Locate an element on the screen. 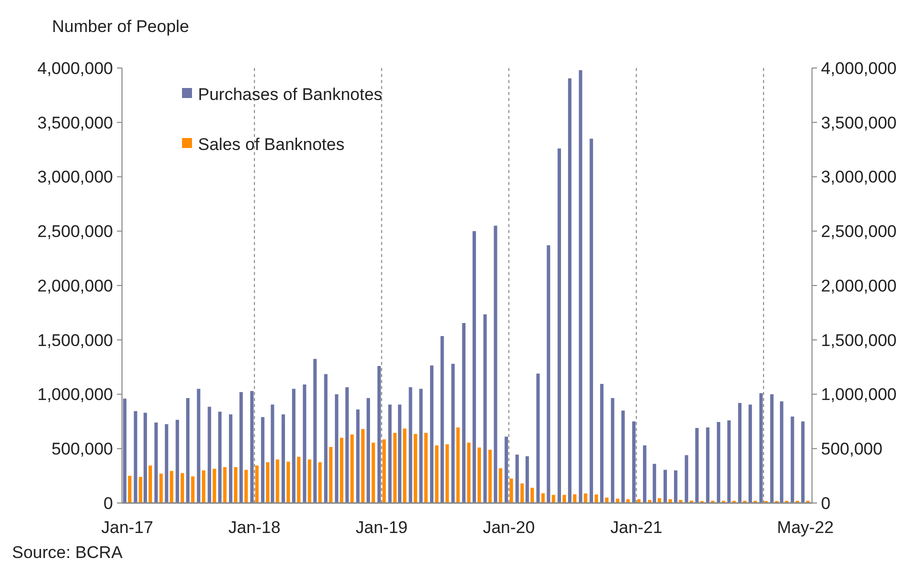  y-tick-label: 500,000 is located at coordinates (82, 449).